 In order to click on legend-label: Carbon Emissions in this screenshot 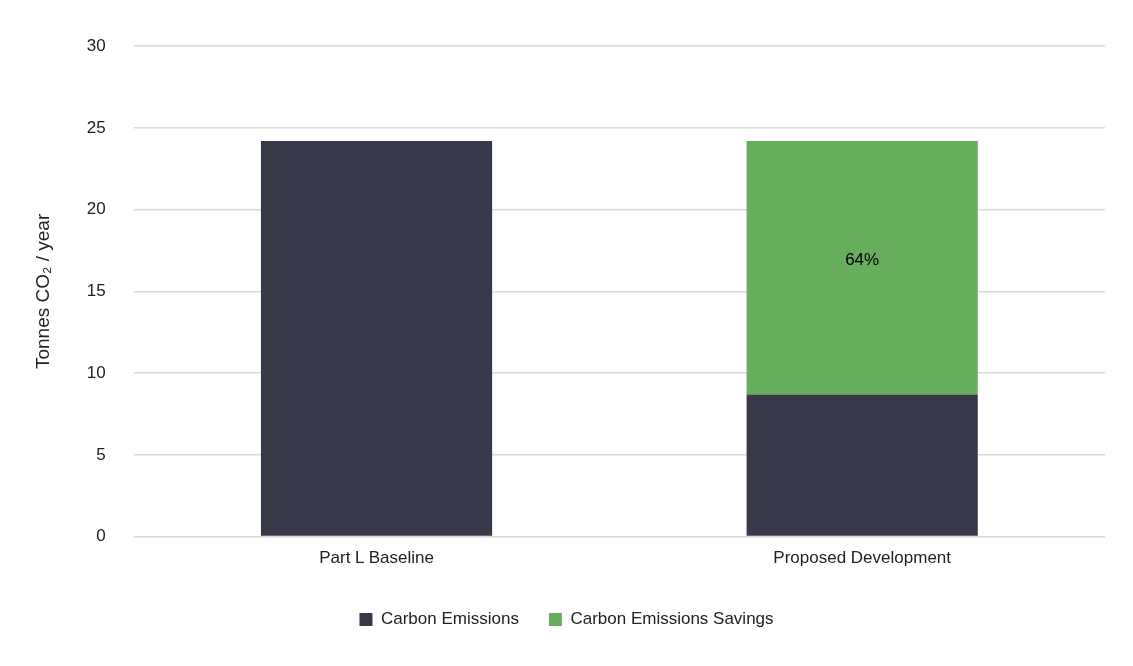, I will do `click(449, 619)`.